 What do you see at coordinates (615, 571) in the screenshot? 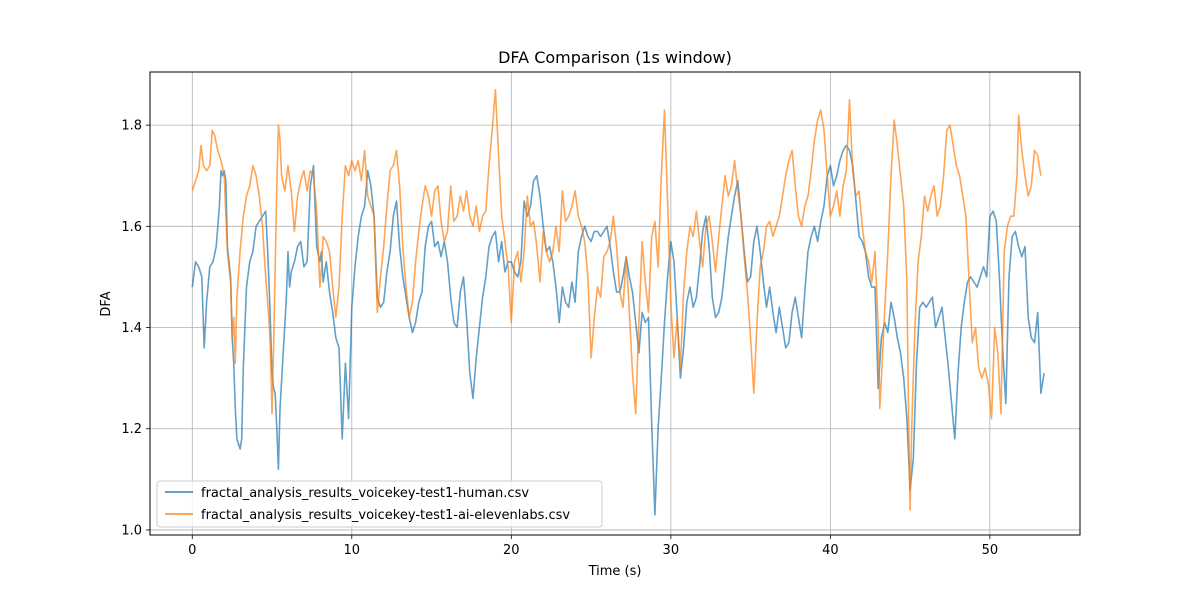
I see `x-axis-label: Time (s)` at bounding box center [615, 571].